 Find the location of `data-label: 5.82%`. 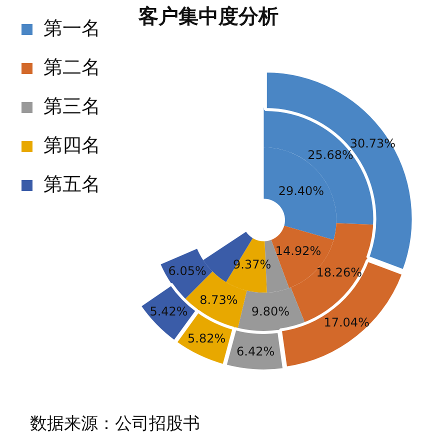

data-label: 5.82% is located at coordinates (207, 339).